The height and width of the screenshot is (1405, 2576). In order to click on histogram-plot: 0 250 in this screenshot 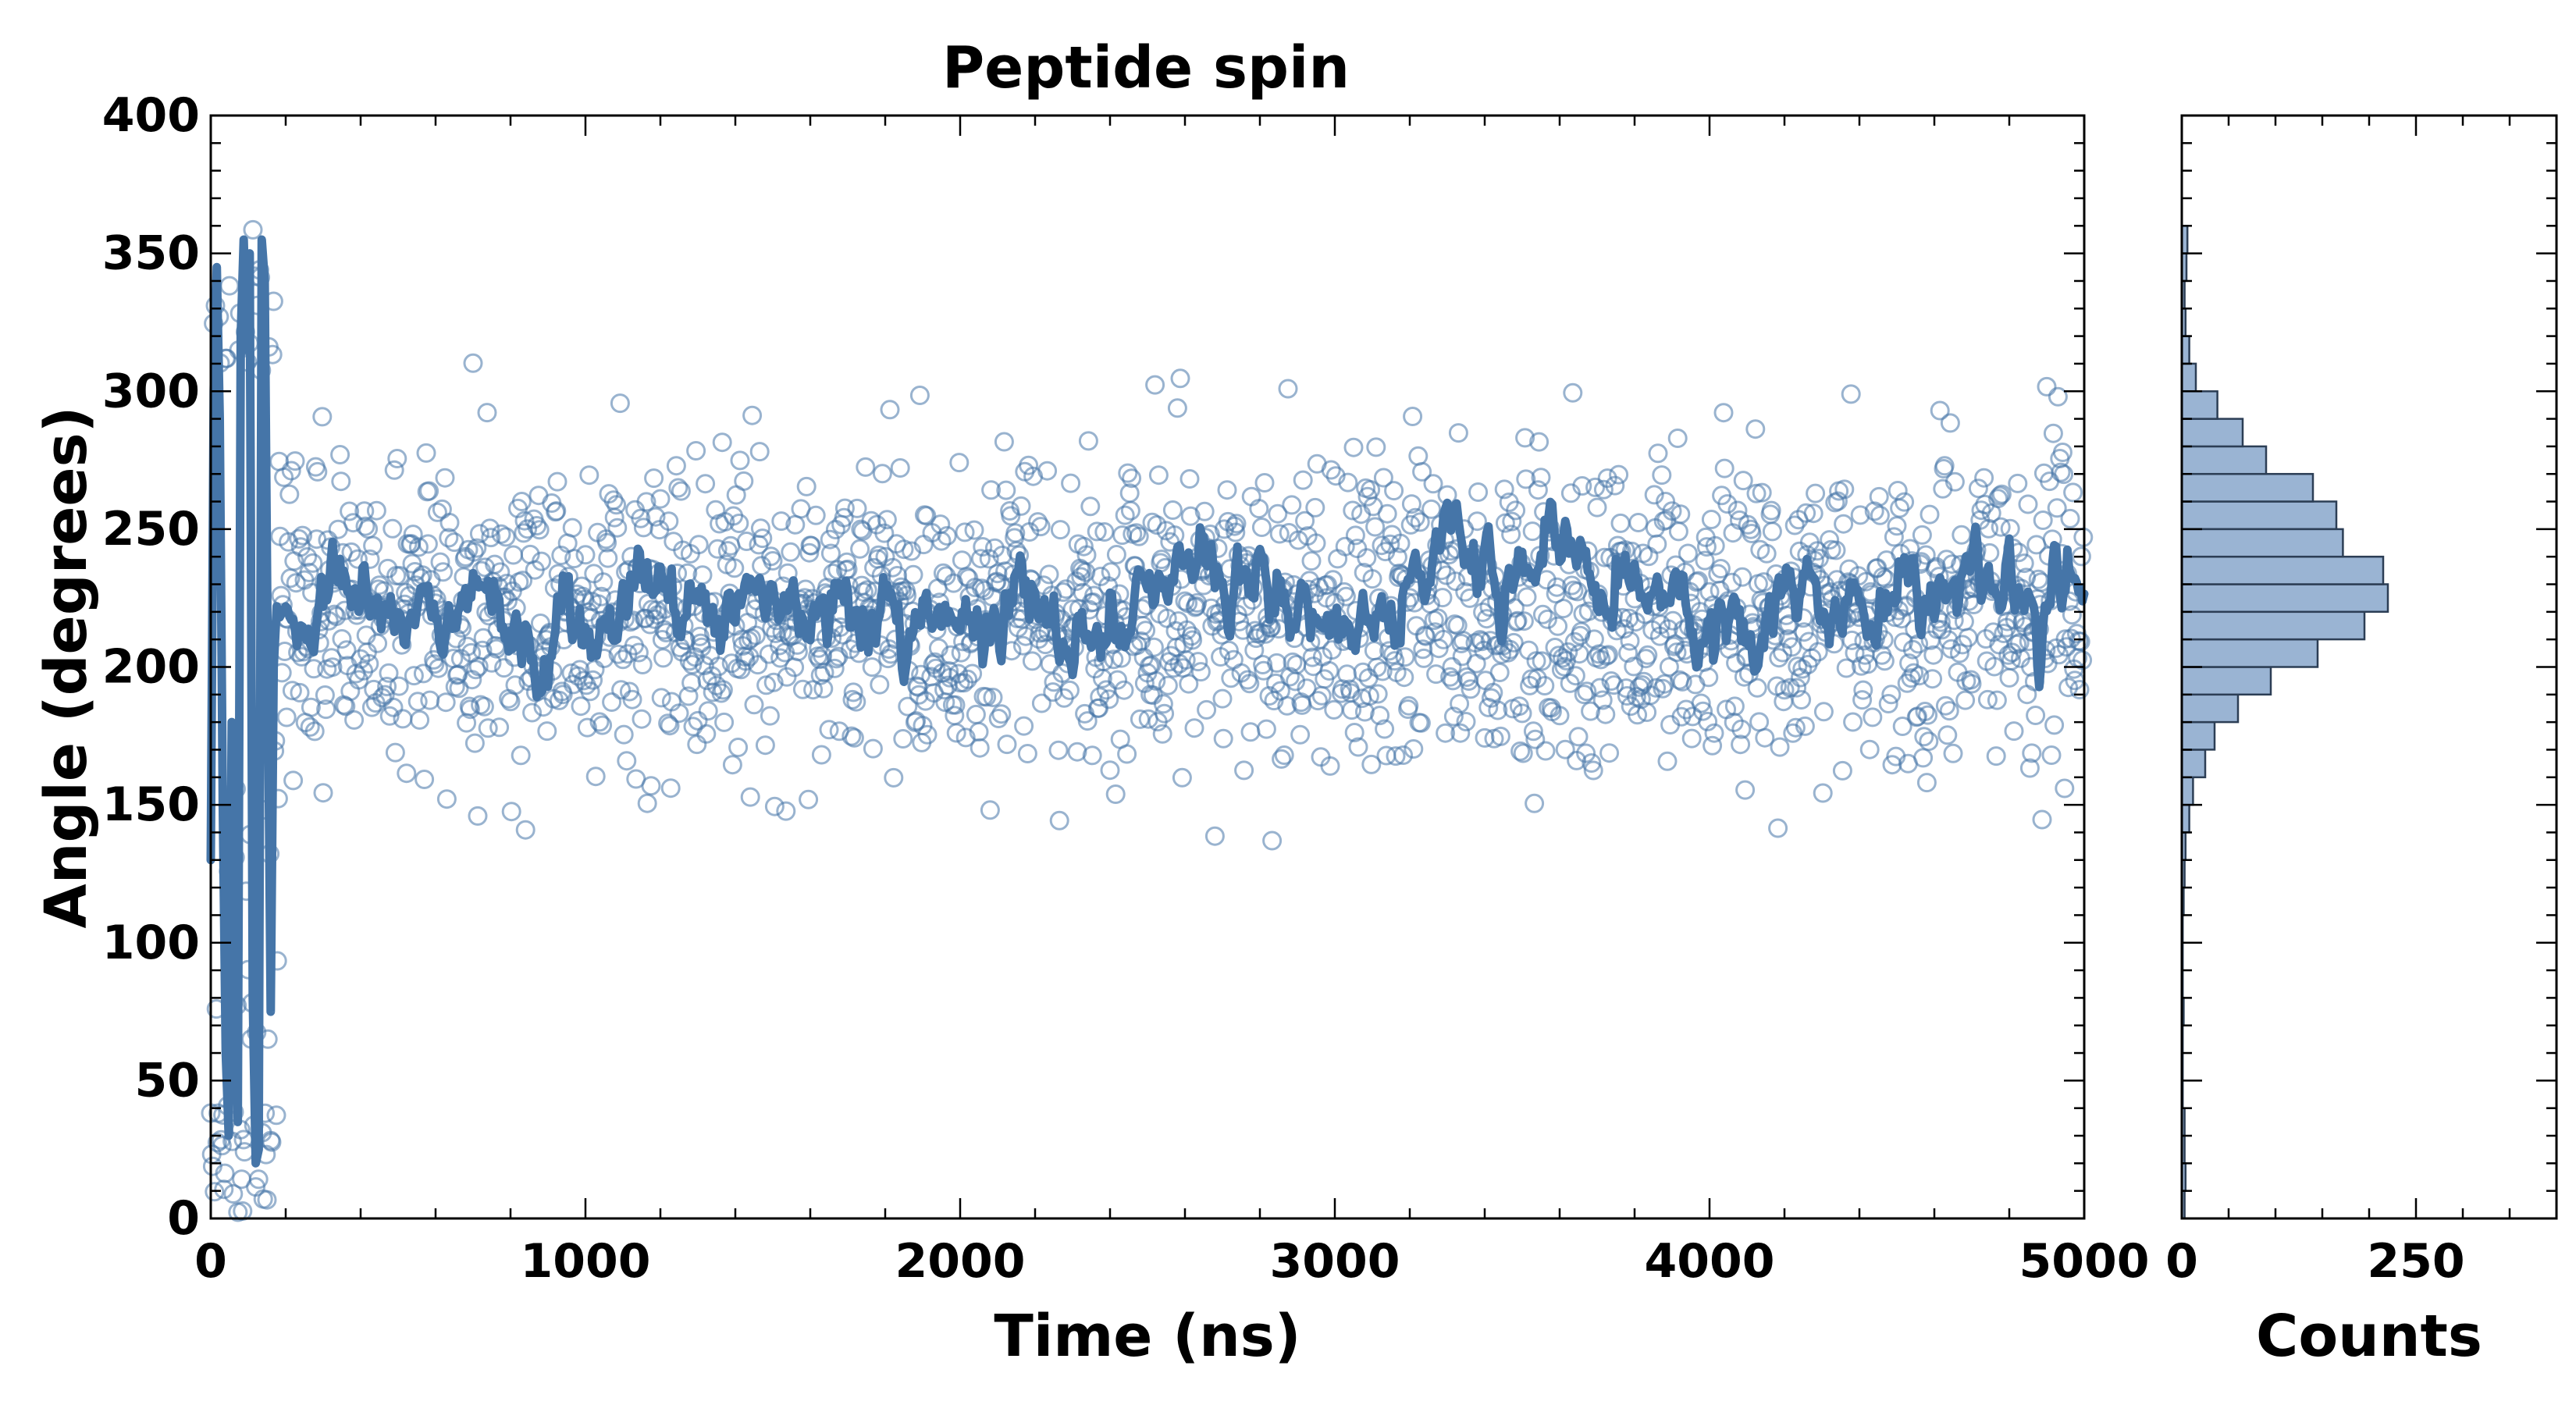, I will do `click(2361, 702)`.